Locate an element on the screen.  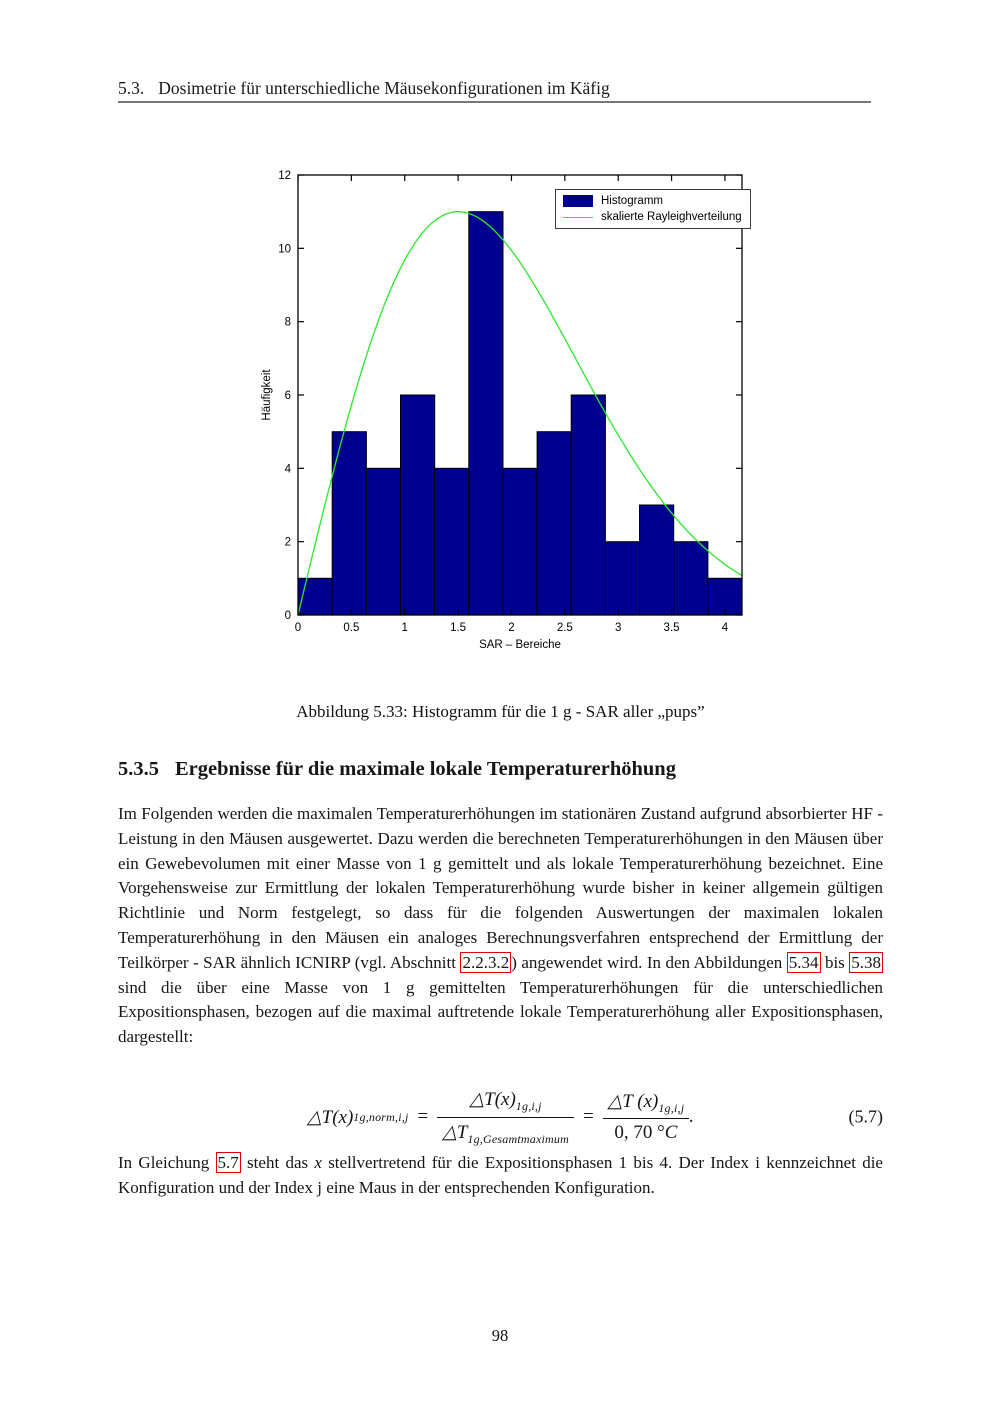
header-rule is located at coordinates (494, 102).